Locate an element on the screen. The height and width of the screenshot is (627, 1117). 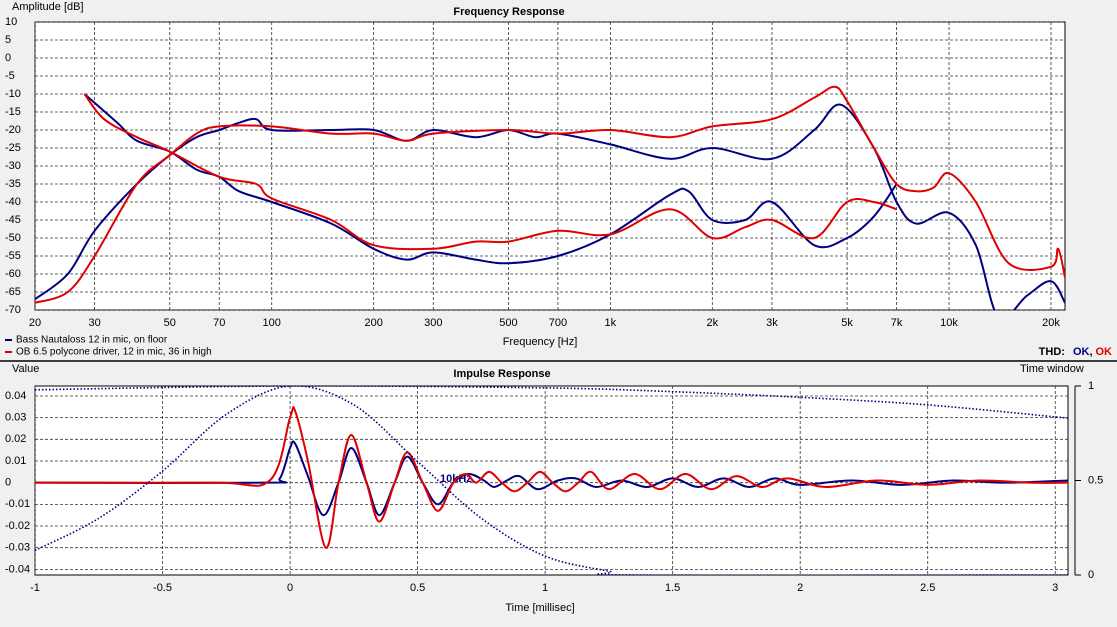
x-tick-label: 0 is located at coordinates (290, 588).